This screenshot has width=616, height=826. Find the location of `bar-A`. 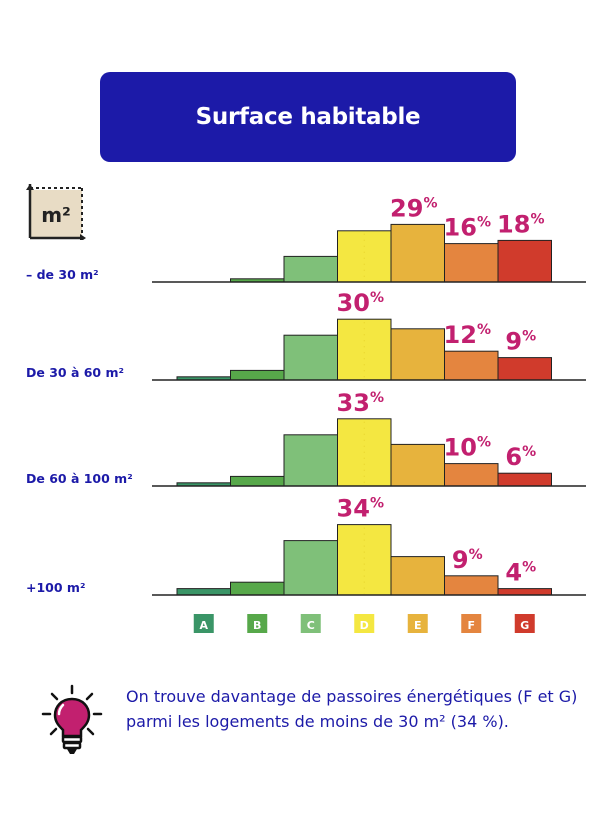

bar-A is located at coordinates (203, 592).